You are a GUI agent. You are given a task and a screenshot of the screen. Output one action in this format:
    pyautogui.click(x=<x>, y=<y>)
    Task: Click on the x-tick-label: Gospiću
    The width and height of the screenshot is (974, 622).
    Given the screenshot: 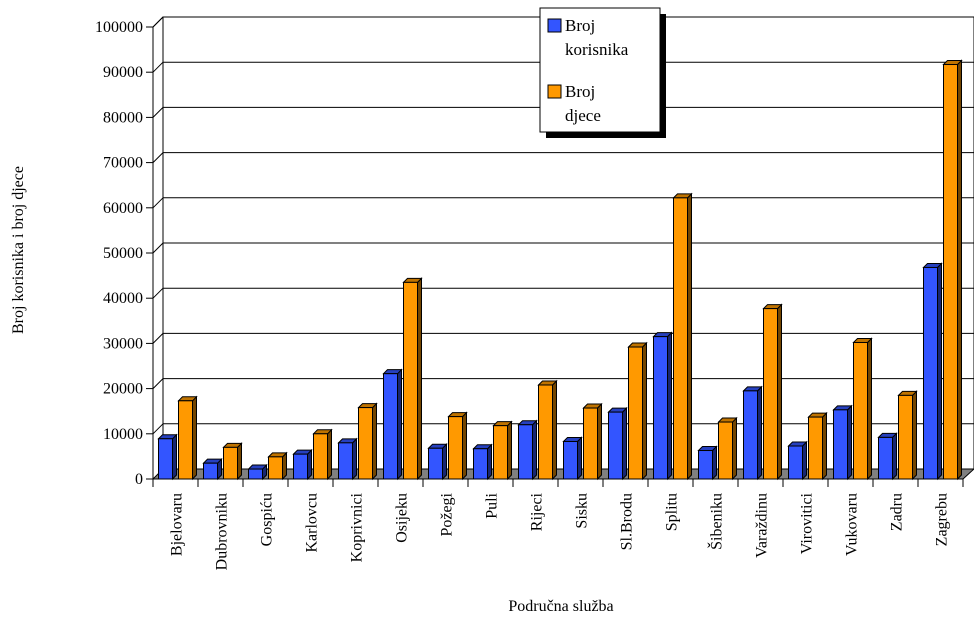 What is the action you would take?
    pyautogui.click(x=267, y=519)
    